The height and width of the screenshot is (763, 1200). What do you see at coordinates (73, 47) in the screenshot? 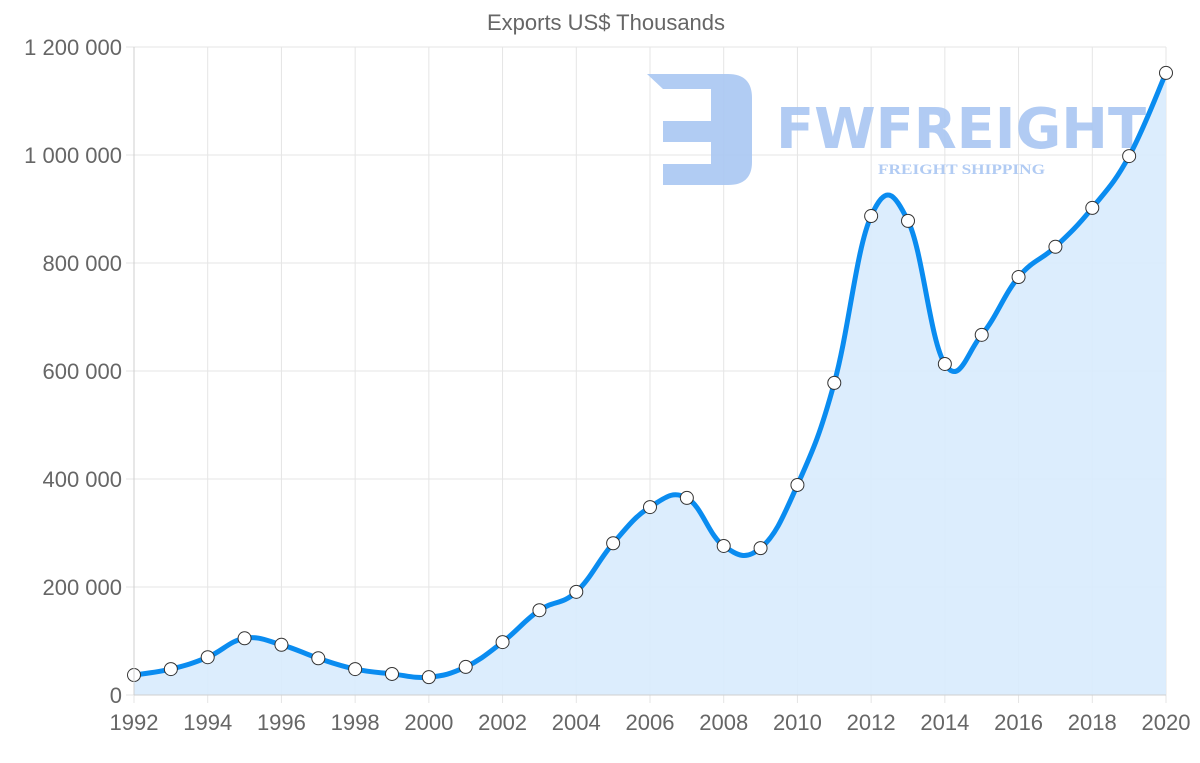
I see `y-tick-label: 1 200 000` at bounding box center [73, 47].